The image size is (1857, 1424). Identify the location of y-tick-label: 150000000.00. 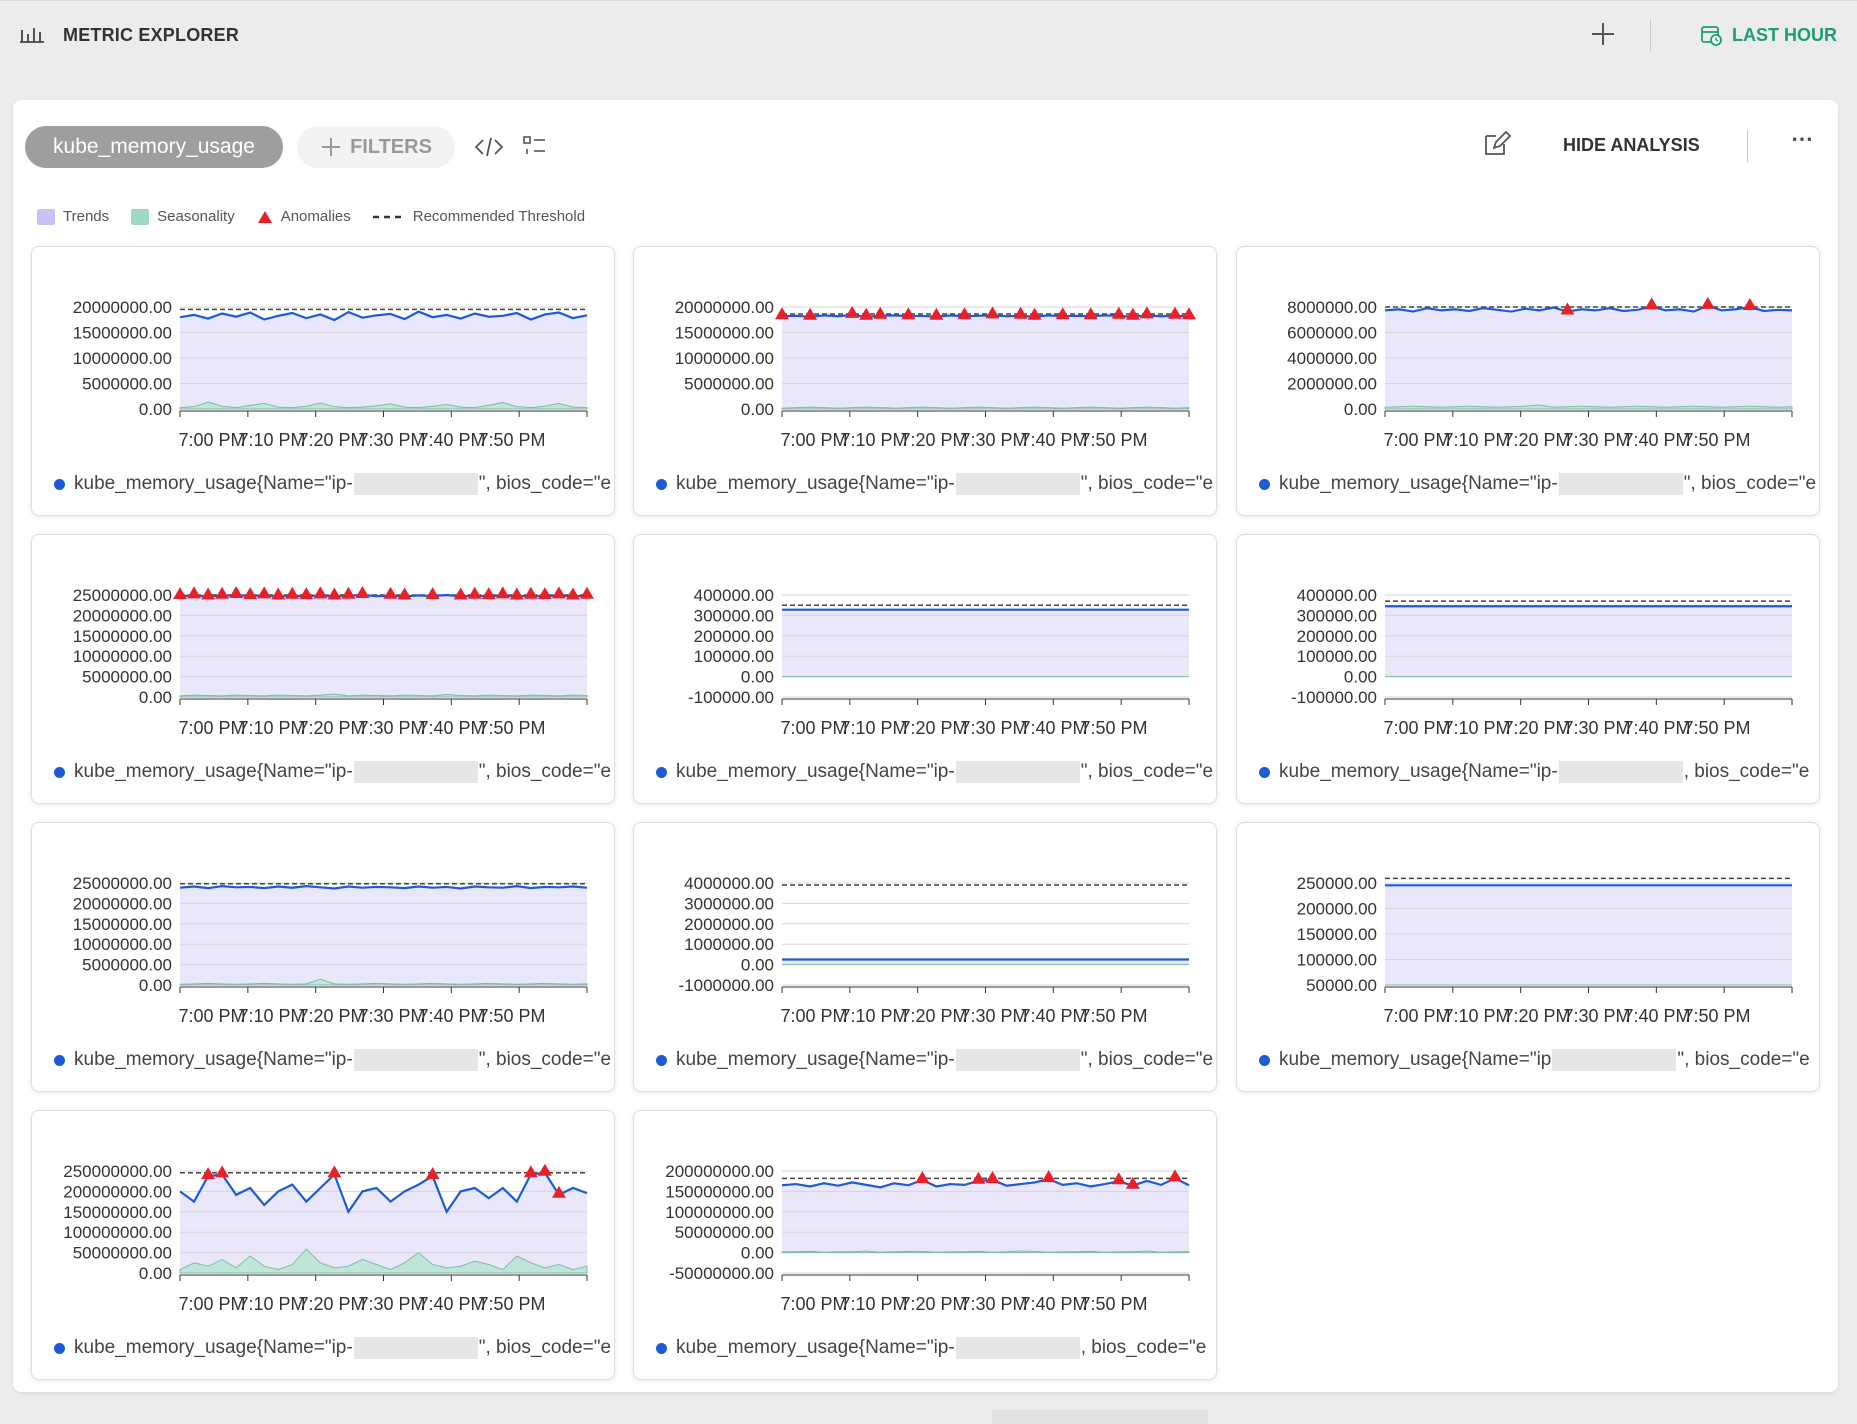
(117, 1212).